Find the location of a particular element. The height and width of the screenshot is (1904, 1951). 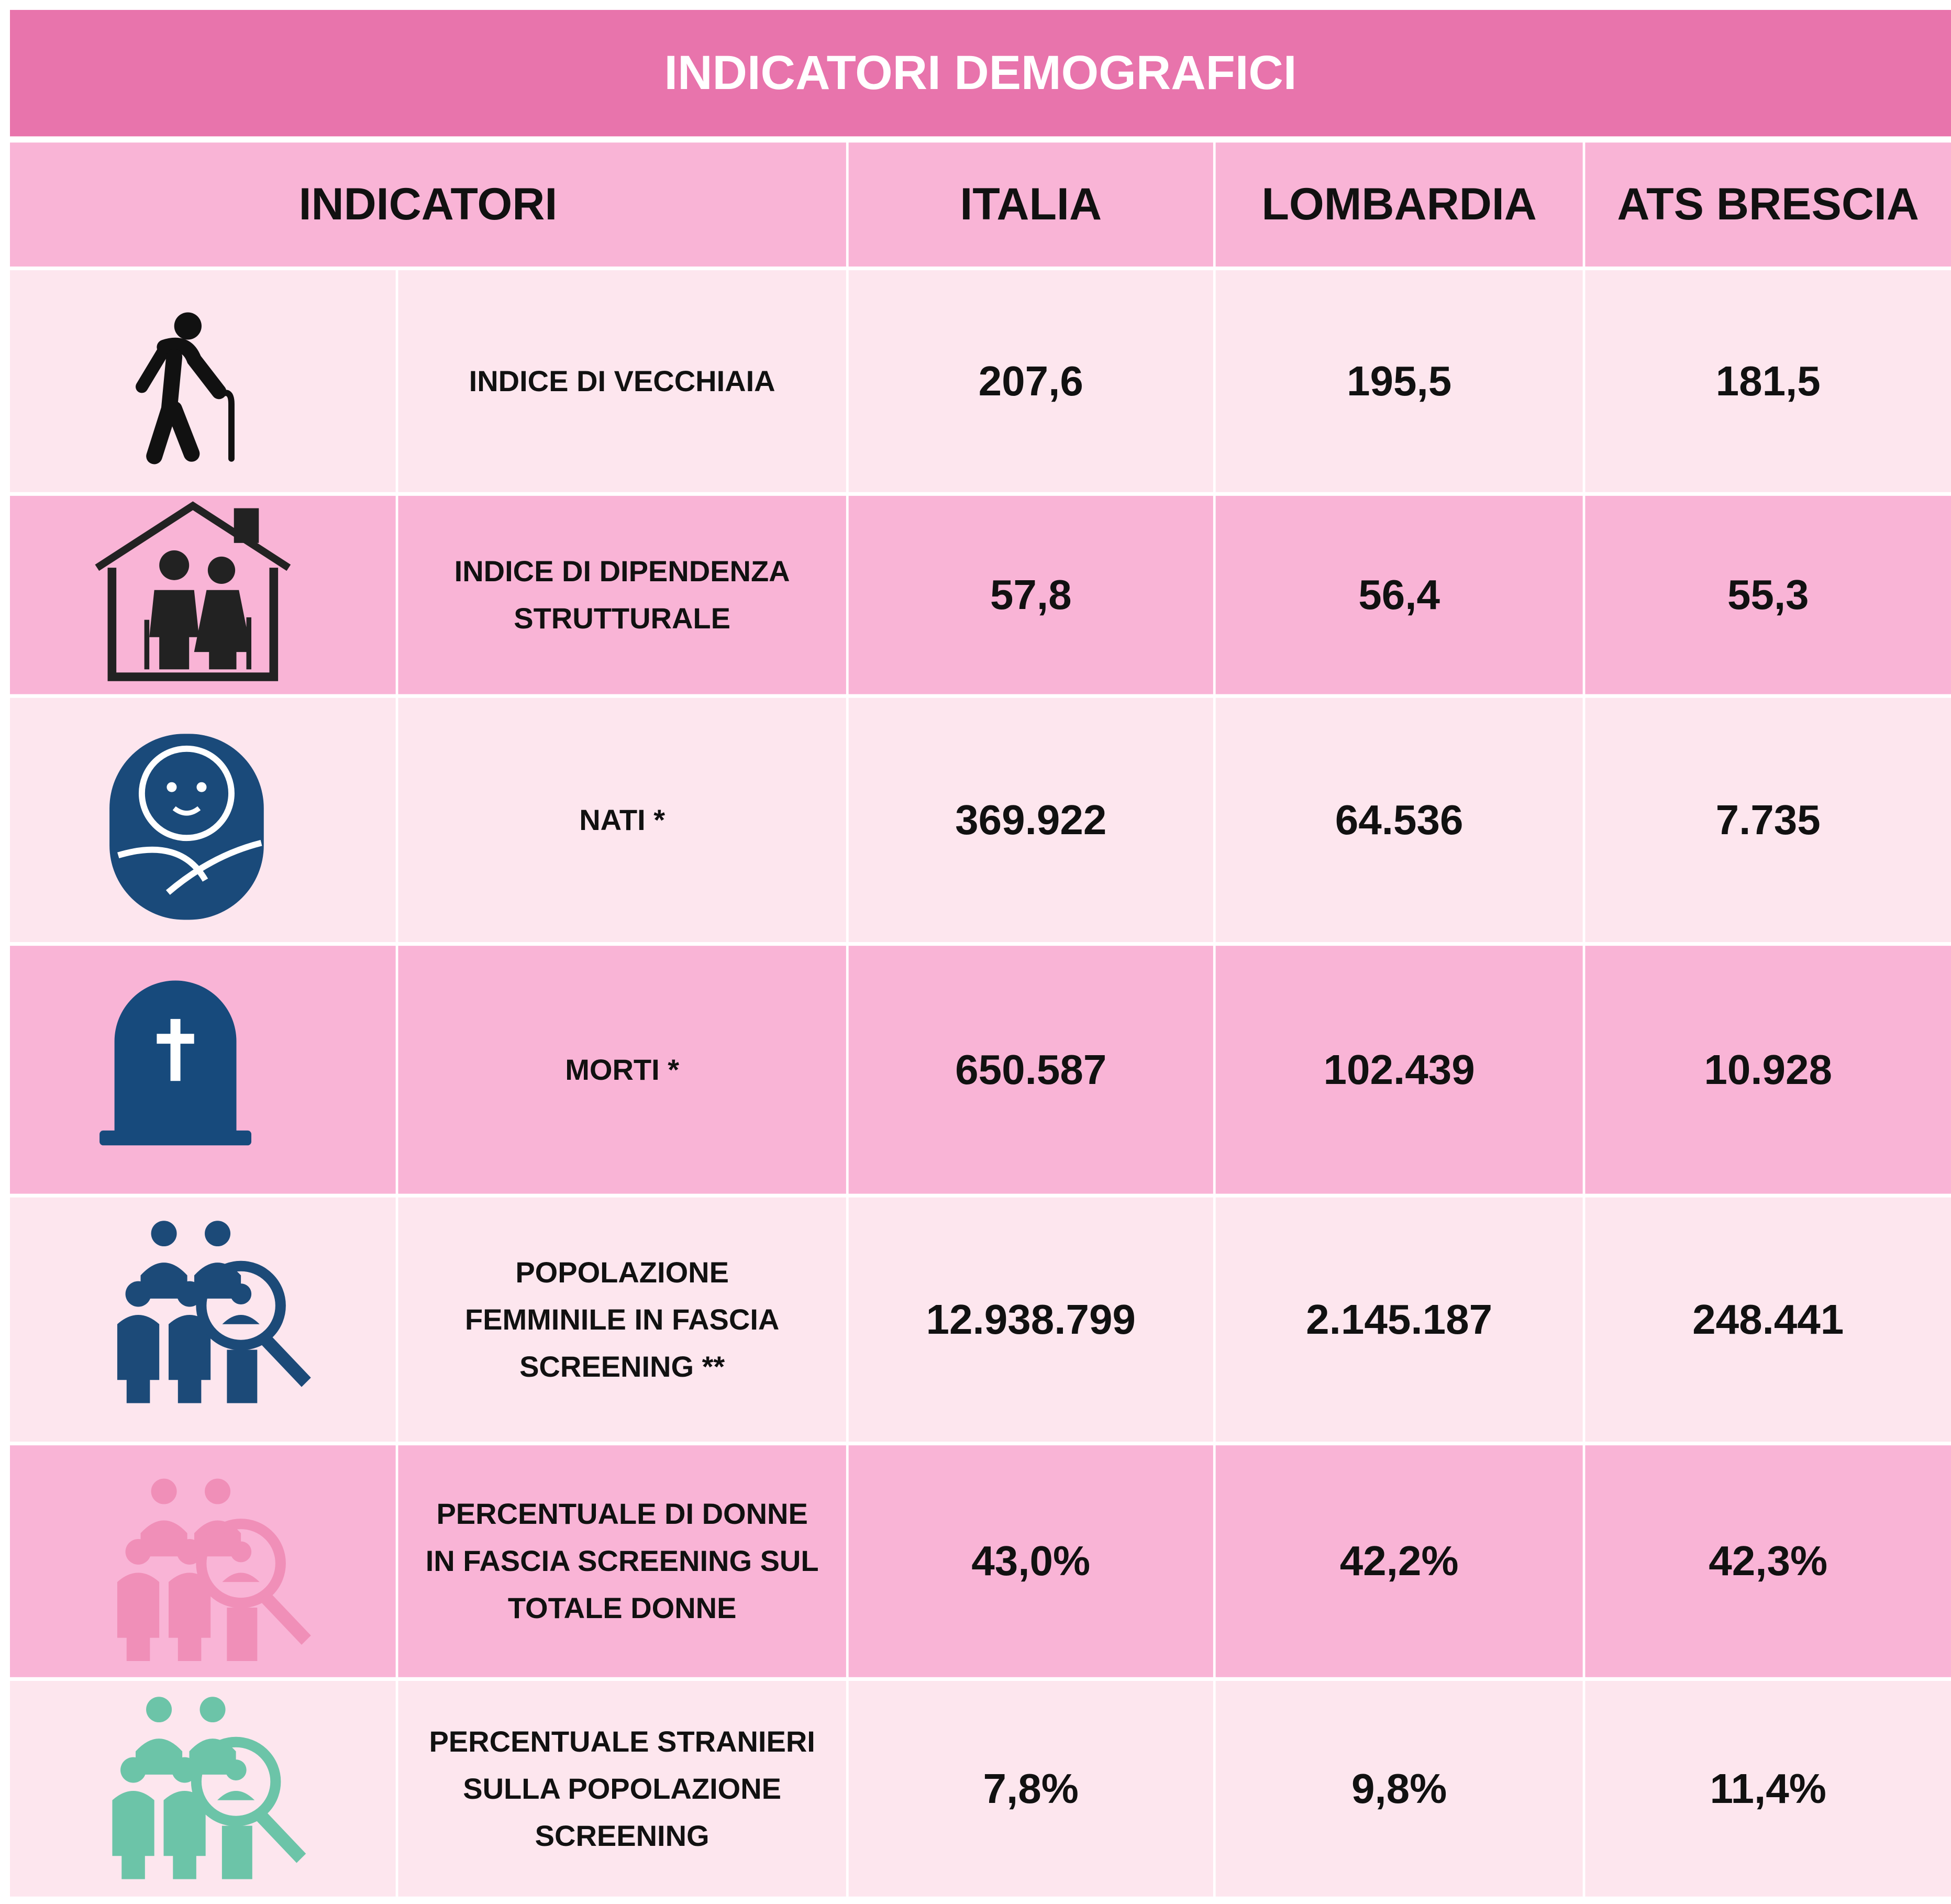

cell-value: 7.735 is located at coordinates (1768, 820).